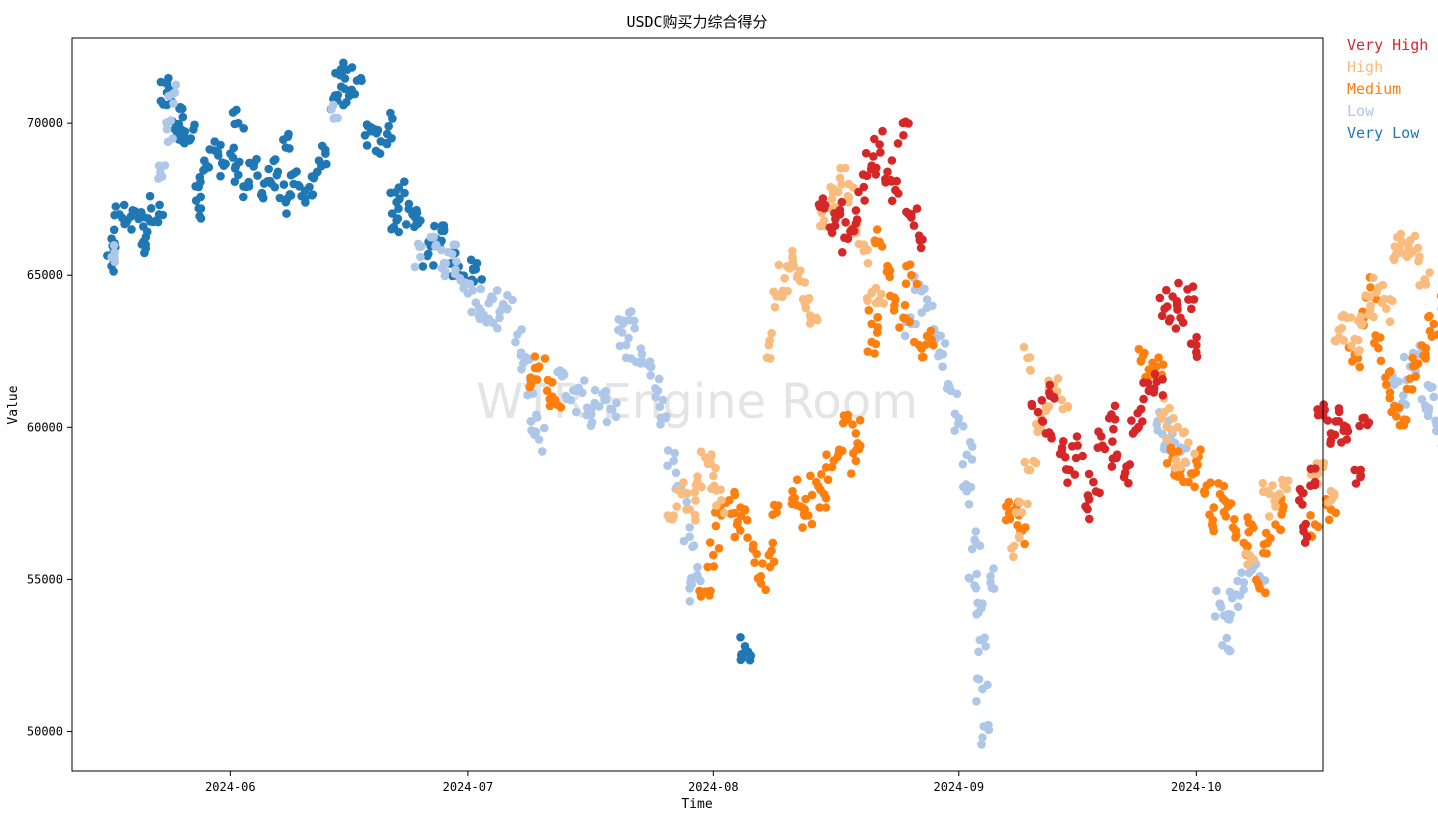 Image resolution: width=1438 pixels, height=826 pixels. What do you see at coordinates (1361, 111) in the screenshot?
I see `legend-item-low: Low` at bounding box center [1361, 111].